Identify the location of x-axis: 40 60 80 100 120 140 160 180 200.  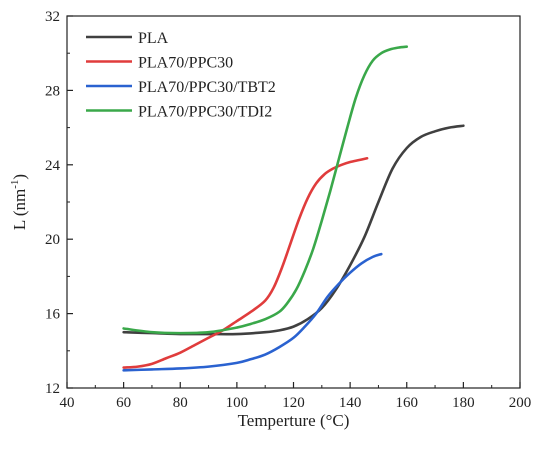
(296, 396).